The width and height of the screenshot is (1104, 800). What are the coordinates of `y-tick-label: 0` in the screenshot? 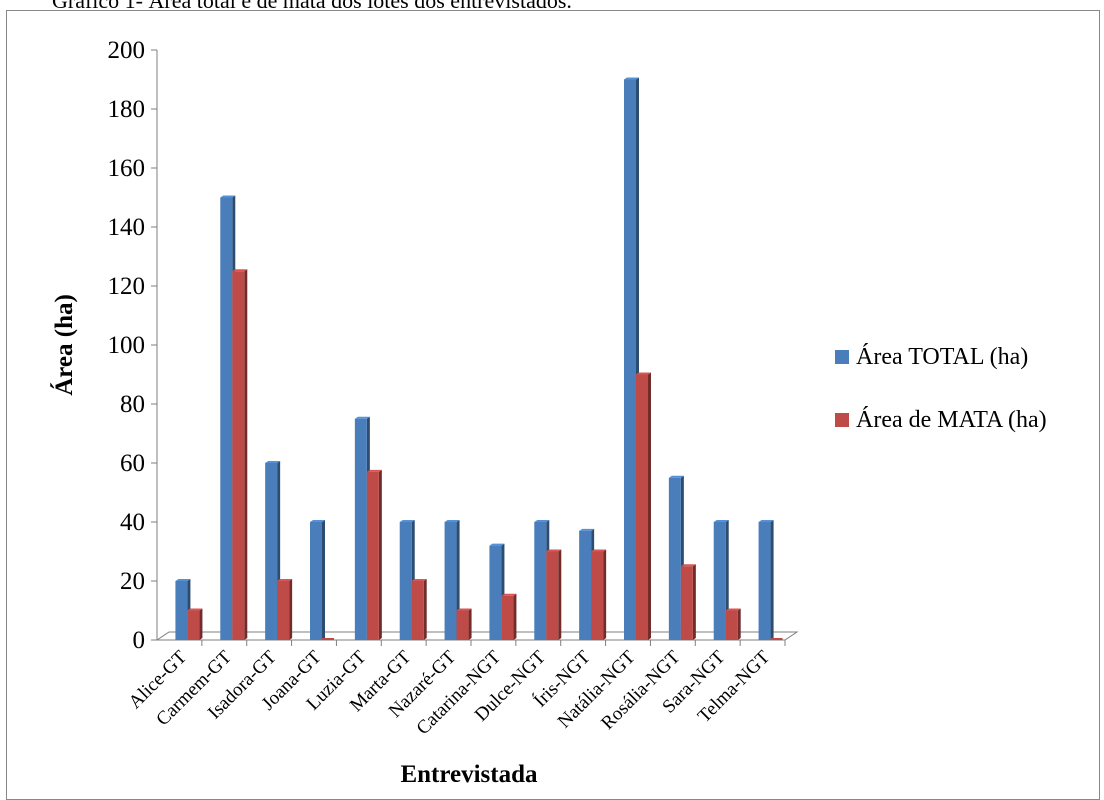 It's located at (139, 640).